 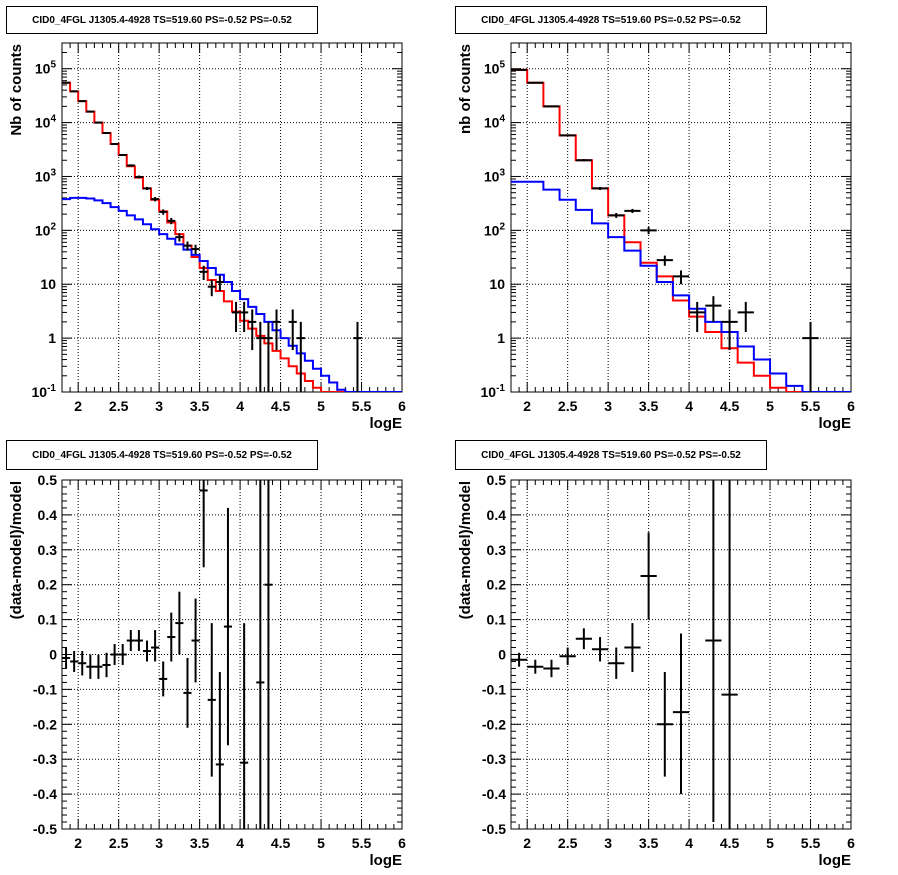 What do you see at coordinates (495, 175) in the screenshot?
I see `y-tick-label: 10³` at bounding box center [495, 175].